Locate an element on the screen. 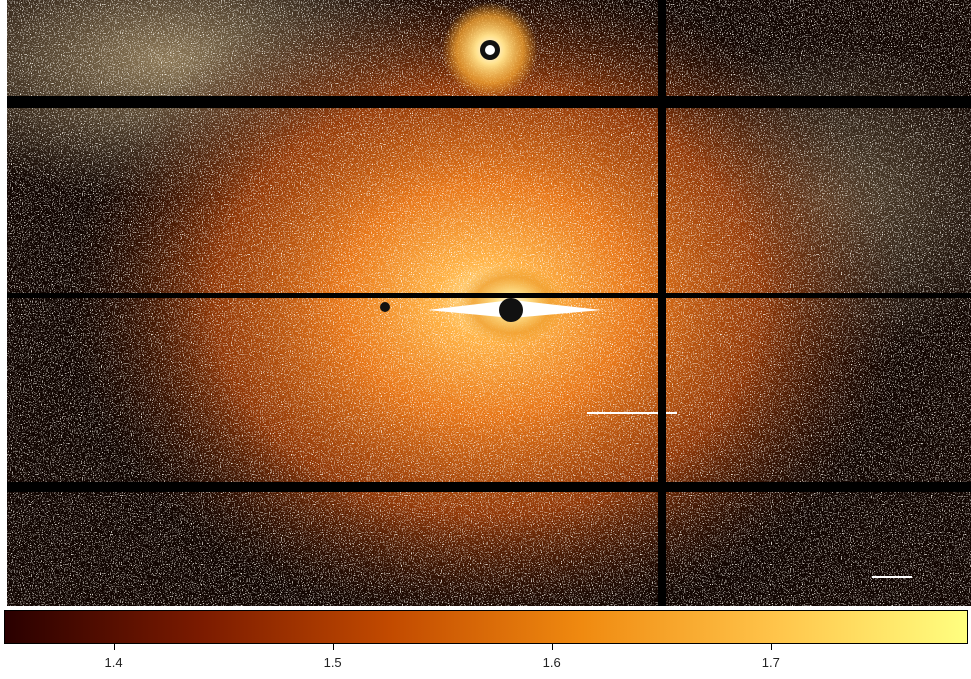 Image resolution: width=971 pixels, height=679 pixels. streak-artifact is located at coordinates (632, 413).